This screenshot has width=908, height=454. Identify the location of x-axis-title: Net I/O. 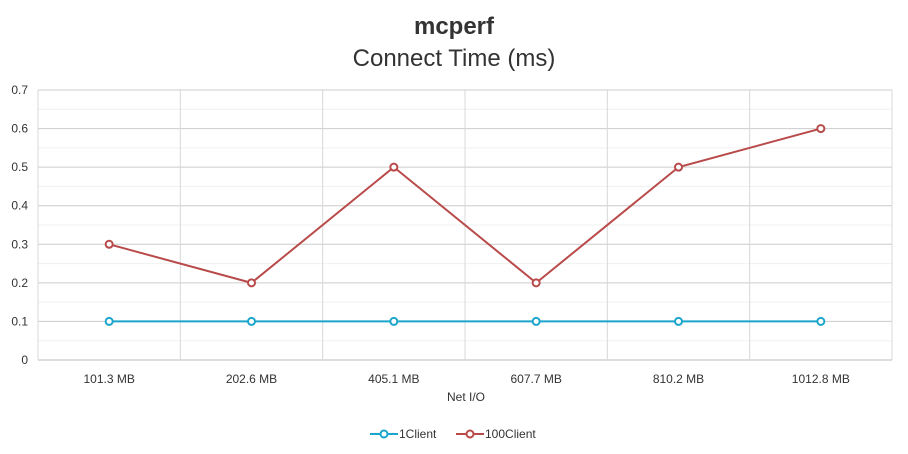
(466, 397).